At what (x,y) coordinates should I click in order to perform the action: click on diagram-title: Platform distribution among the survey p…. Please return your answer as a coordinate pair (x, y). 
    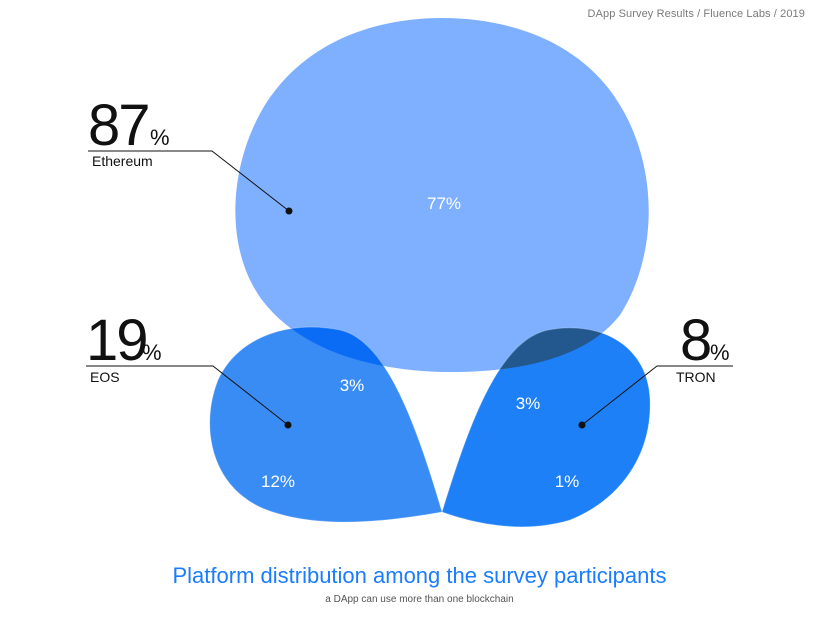
    Looking at the image, I should click on (419, 575).